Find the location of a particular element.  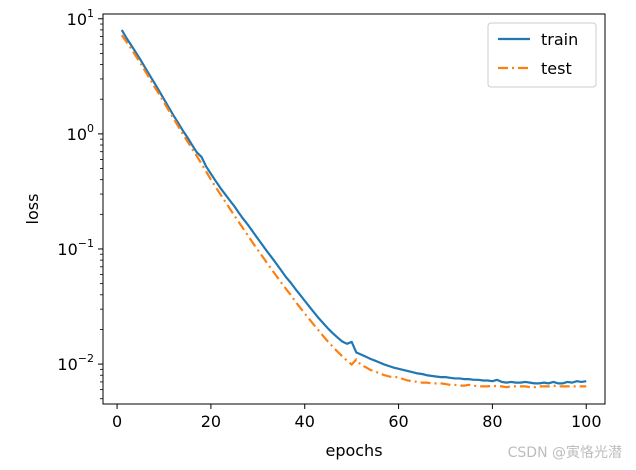

x-tick-label: 20 is located at coordinates (211, 421).